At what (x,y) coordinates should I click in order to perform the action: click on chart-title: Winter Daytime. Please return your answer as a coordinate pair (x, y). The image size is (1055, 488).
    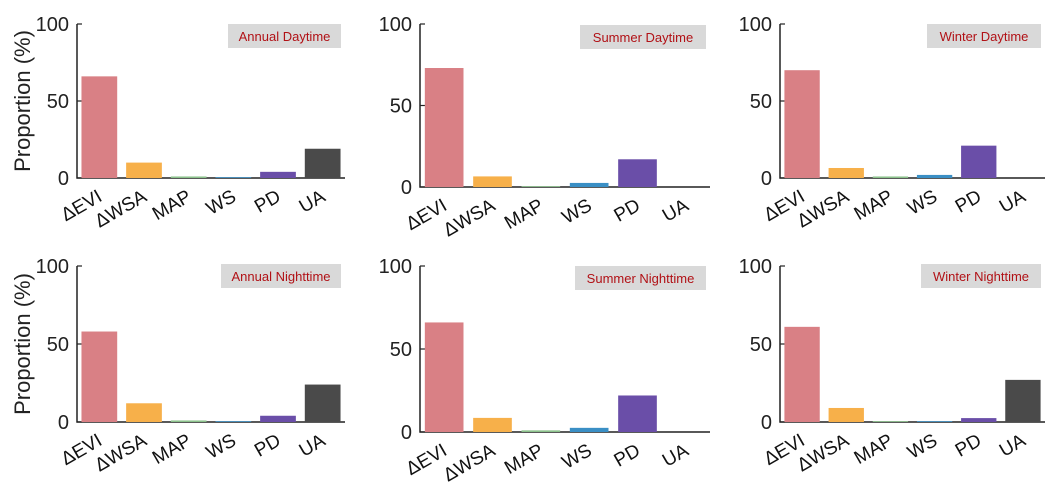
    Looking at the image, I should click on (984, 36).